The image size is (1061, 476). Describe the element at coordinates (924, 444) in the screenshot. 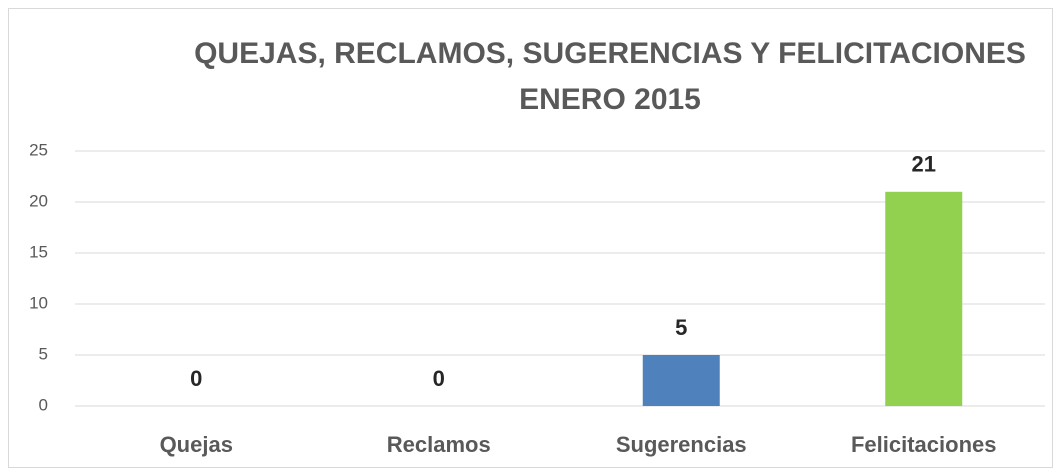

I see `x-tick-label: Felicitaciones` at that location.